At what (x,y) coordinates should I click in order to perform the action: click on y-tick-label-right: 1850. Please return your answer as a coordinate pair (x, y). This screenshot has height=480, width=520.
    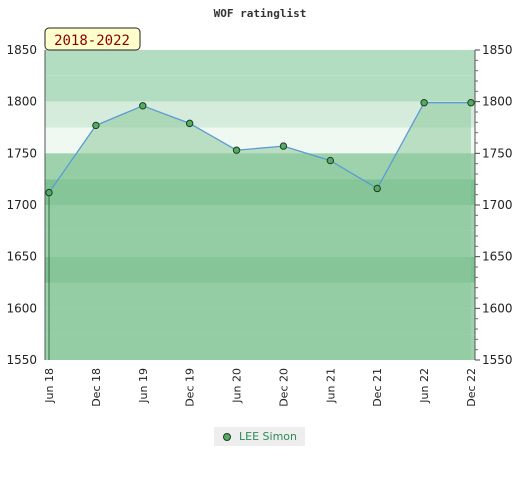
    Looking at the image, I should click on (497, 50).